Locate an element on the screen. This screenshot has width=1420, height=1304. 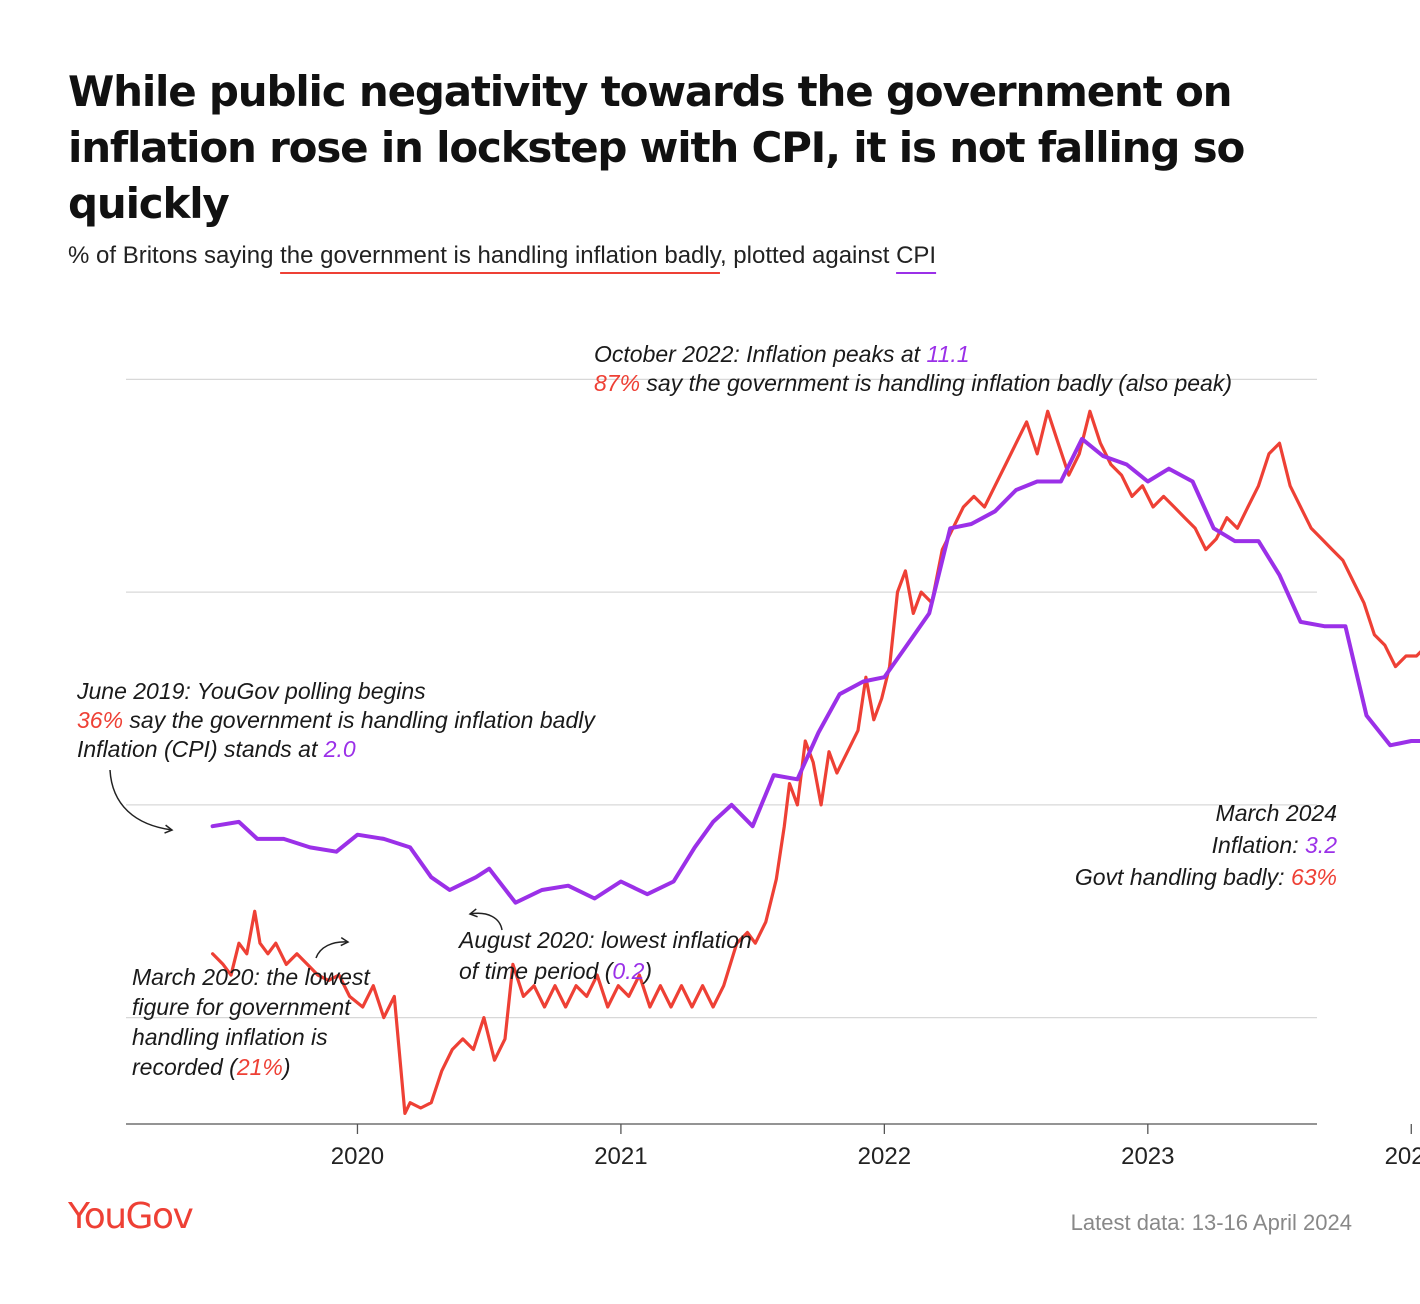
annotation-march-2024-line2: Inflation: 3.2 is located at coordinates (1206, 845).